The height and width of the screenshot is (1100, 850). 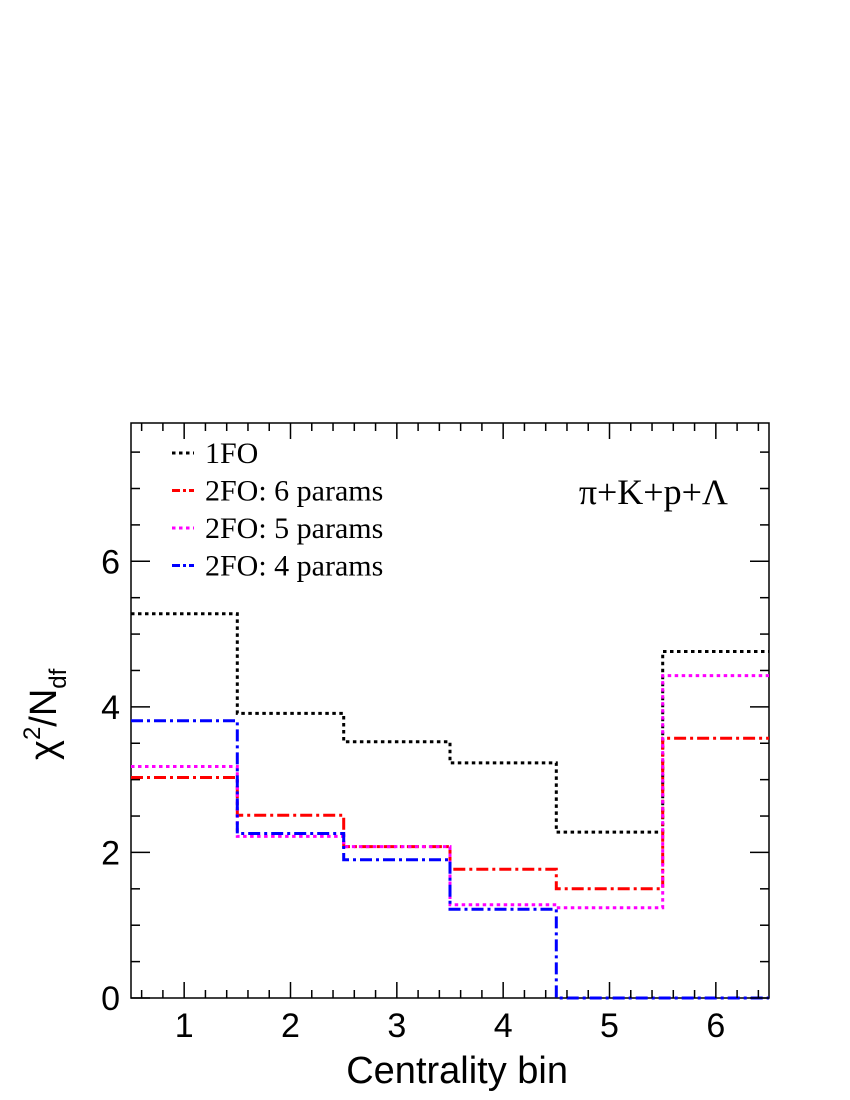 What do you see at coordinates (294, 566) in the screenshot?
I see `legend-label-4: 2FO: 4 params` at bounding box center [294, 566].